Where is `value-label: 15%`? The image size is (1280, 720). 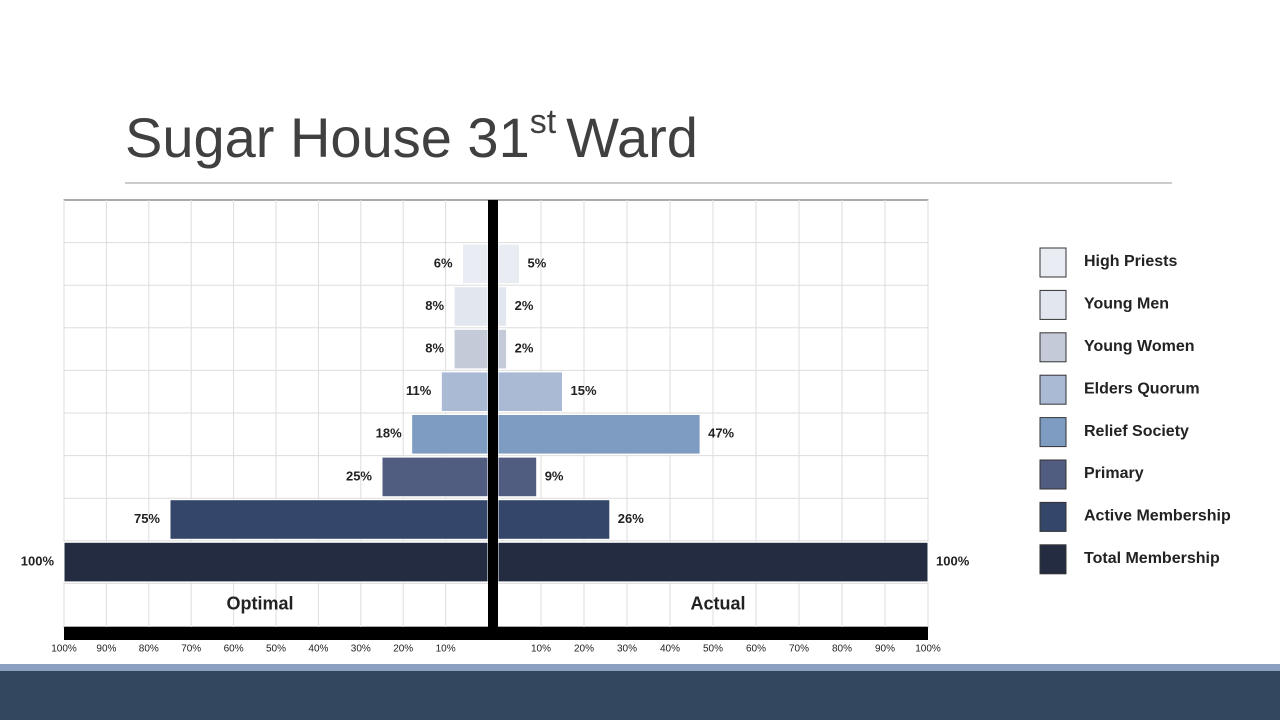 value-label: 15% is located at coordinates (584, 390).